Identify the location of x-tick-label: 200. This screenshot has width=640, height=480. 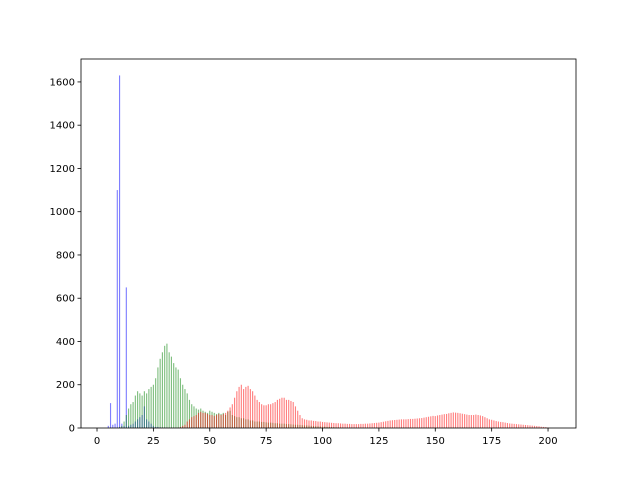
(547, 441).